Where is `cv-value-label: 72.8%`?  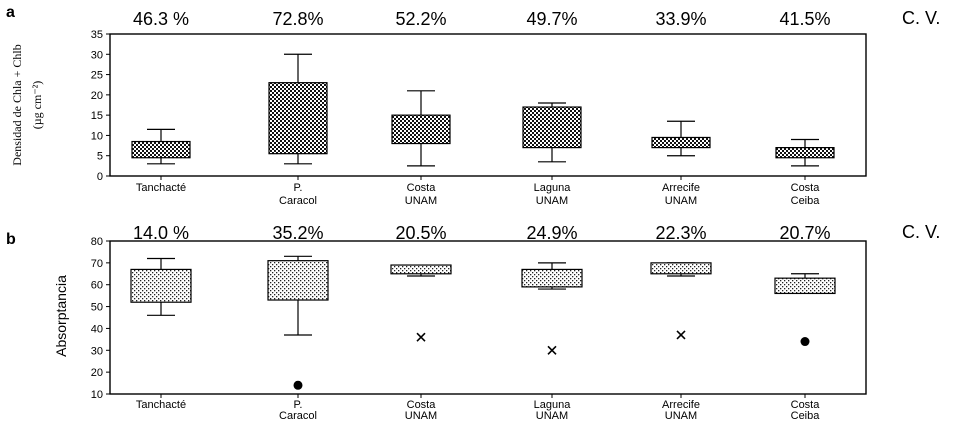 cv-value-label: 72.8% is located at coordinates (297, 19).